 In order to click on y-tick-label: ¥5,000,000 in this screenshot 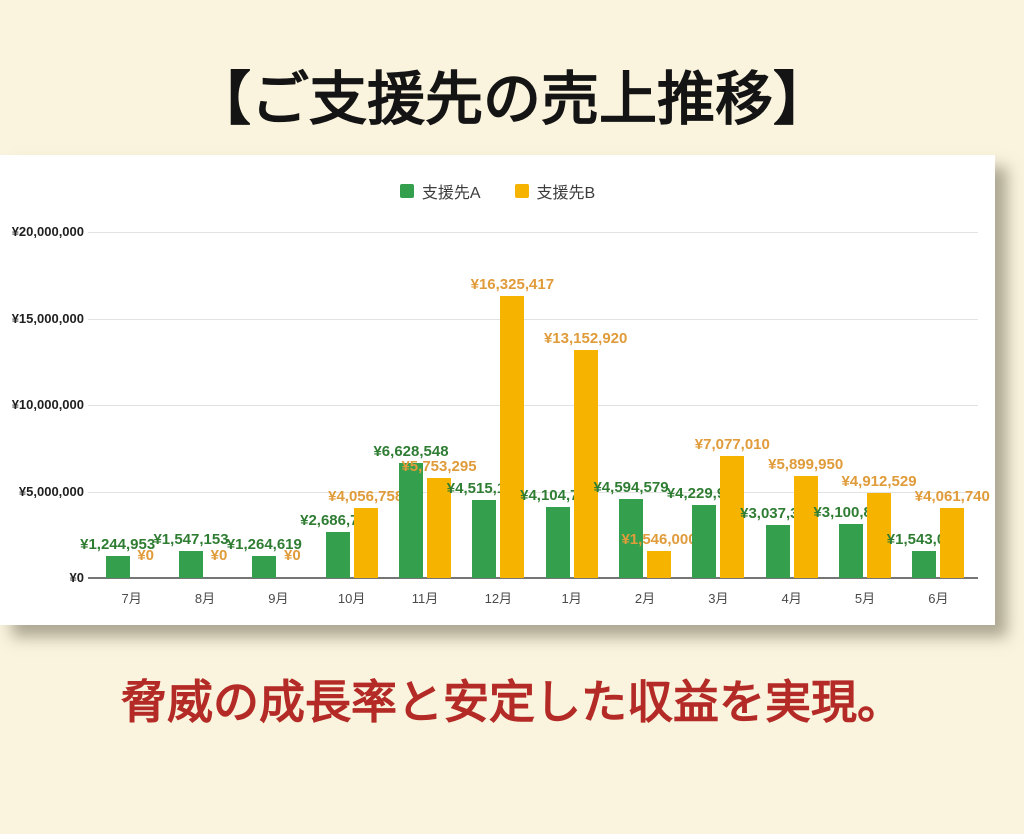, I will do `click(51, 491)`.